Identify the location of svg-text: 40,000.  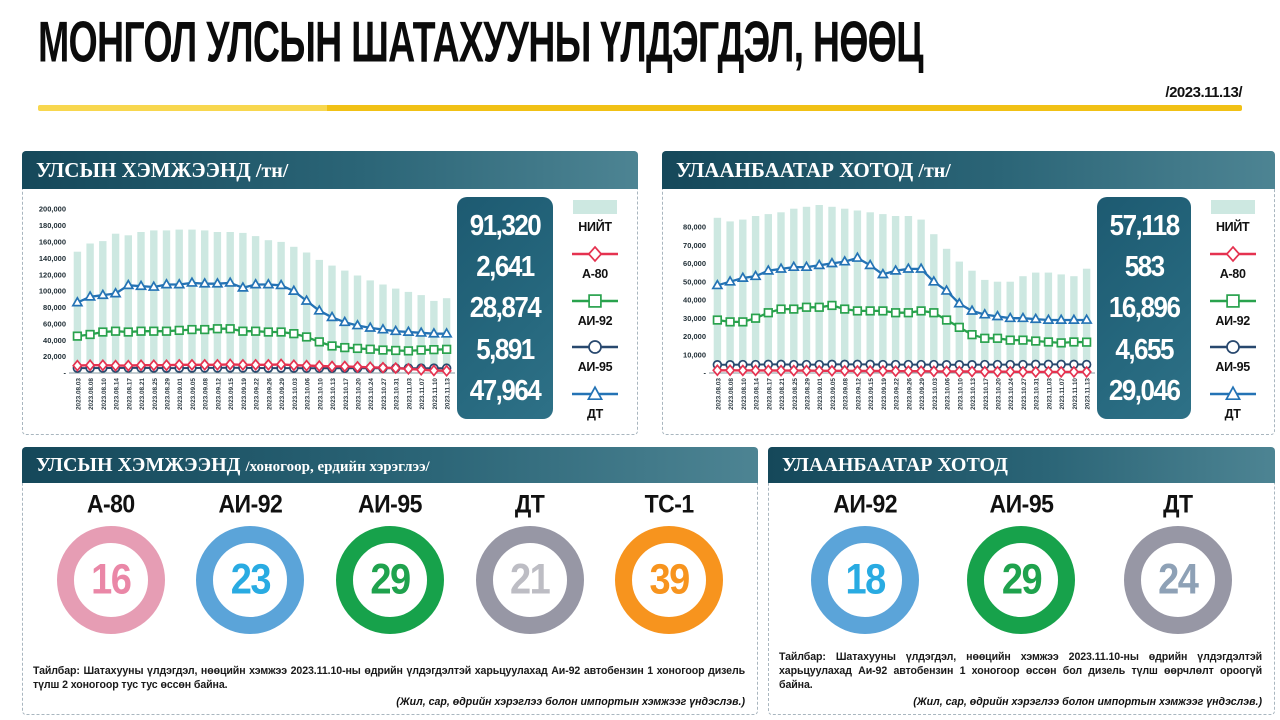
(54, 340).